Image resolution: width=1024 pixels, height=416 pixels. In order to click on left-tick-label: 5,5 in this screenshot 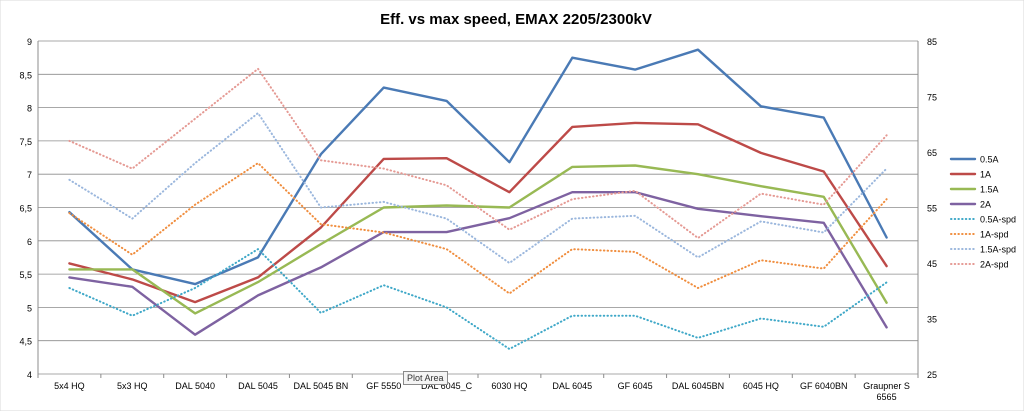, I will do `click(25, 275)`.